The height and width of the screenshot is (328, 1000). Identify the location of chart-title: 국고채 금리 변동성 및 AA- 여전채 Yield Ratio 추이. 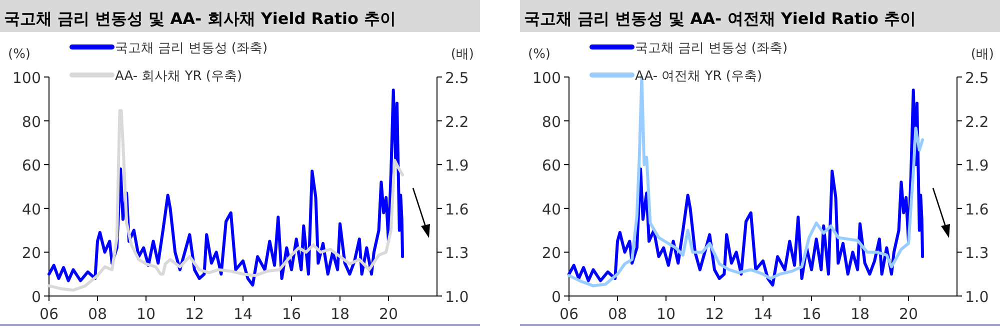
(720, 18).